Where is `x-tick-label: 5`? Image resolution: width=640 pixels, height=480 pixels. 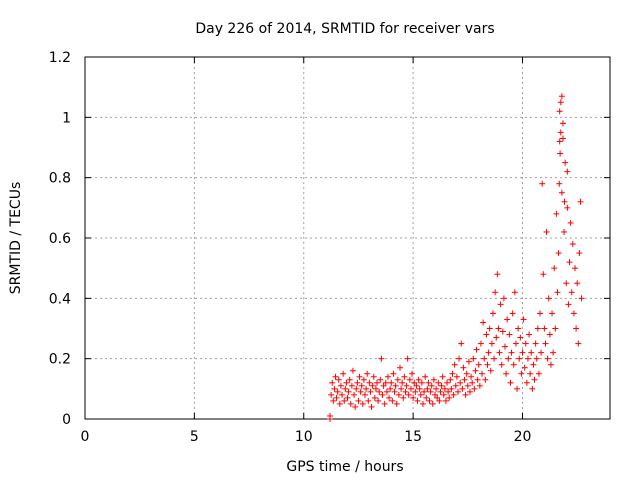
x-tick-label: 5 is located at coordinates (194, 437).